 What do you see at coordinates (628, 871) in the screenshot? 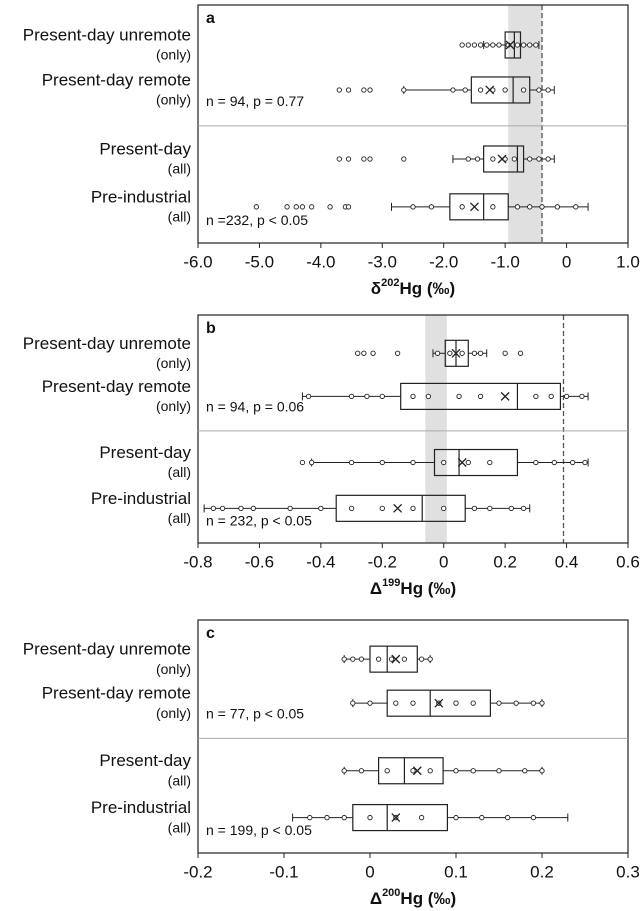
I see `x-tick-label: 0.3` at bounding box center [628, 871].